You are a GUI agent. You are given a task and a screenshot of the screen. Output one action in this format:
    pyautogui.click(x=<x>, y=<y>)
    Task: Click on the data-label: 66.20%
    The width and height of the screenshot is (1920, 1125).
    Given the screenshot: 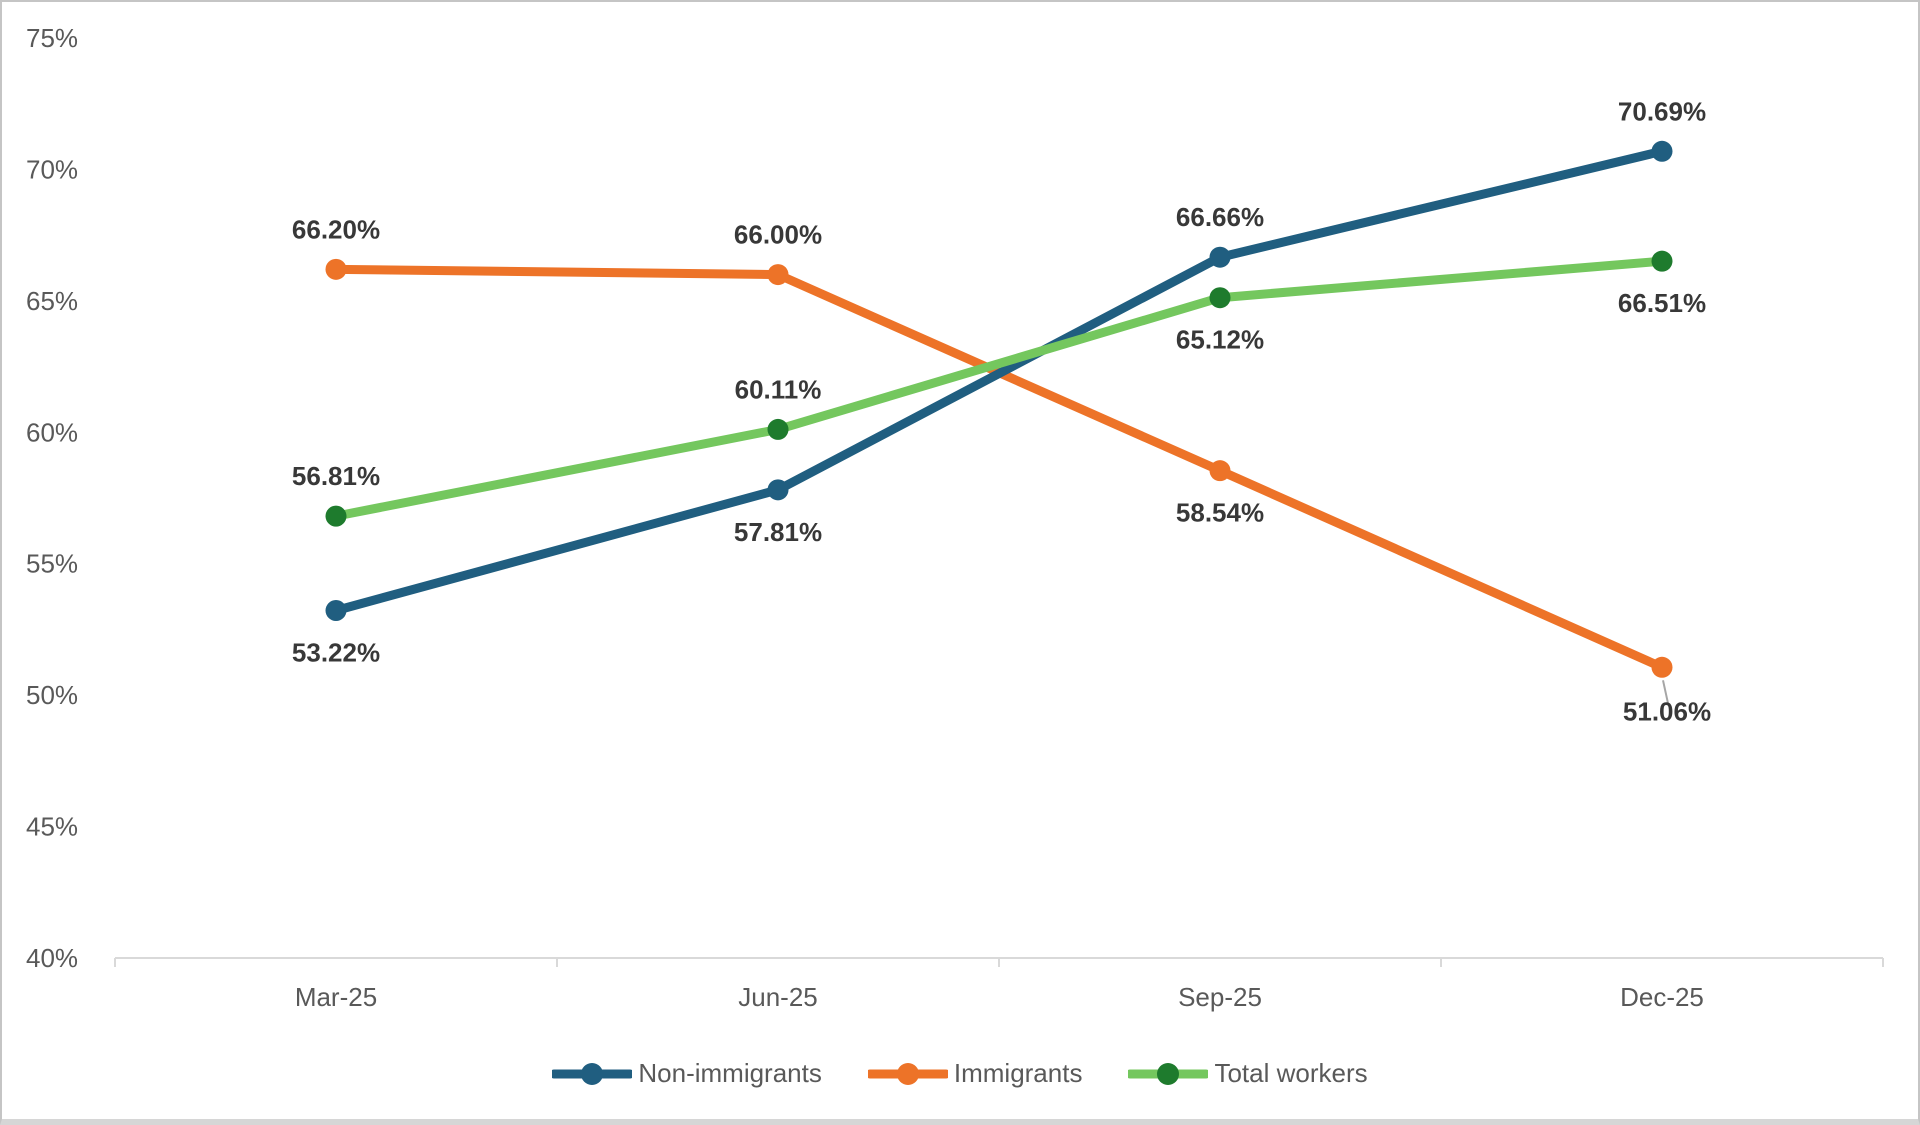 What is the action you would take?
    pyautogui.click(x=336, y=229)
    